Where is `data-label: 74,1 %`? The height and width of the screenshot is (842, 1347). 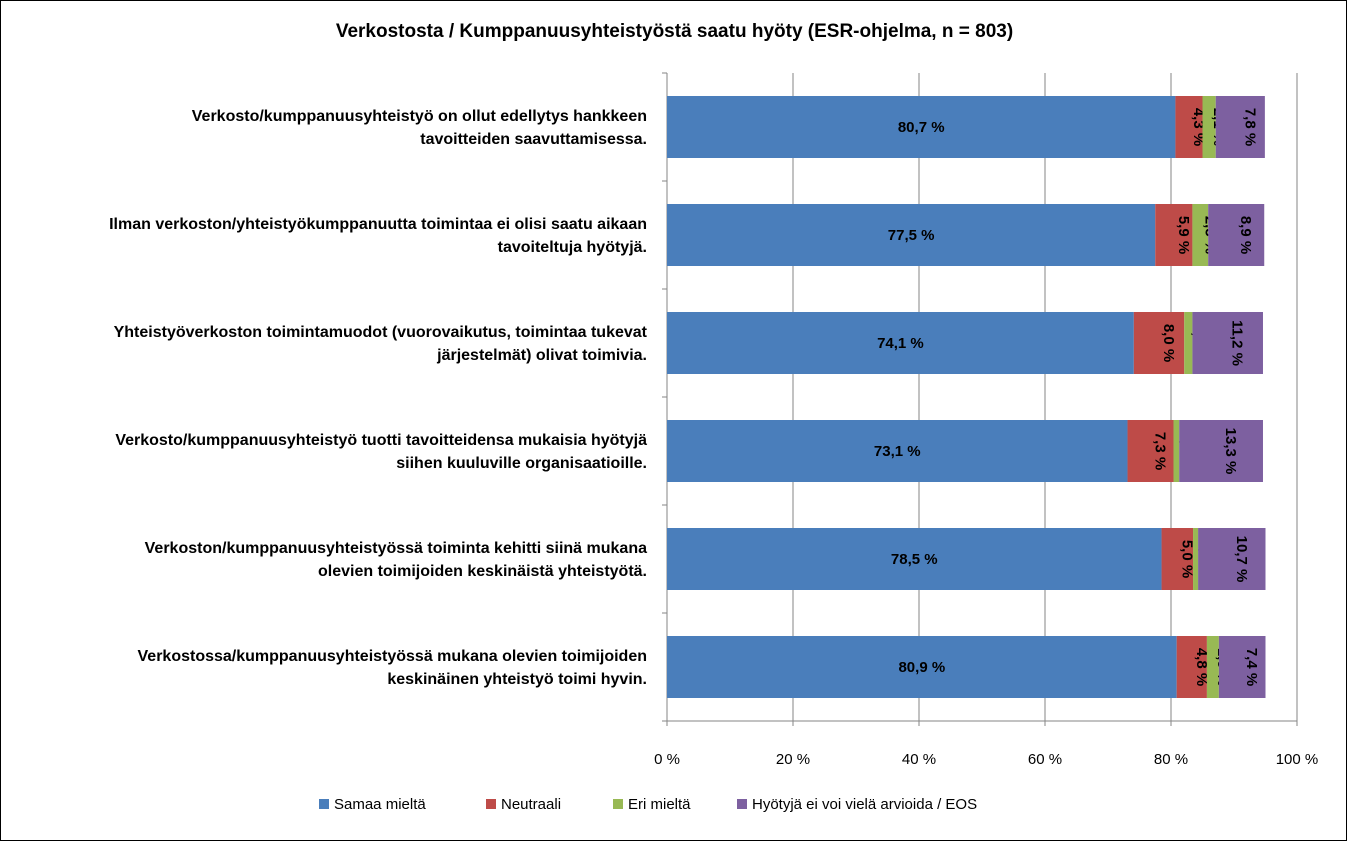
data-label: 74,1 % is located at coordinates (900, 343).